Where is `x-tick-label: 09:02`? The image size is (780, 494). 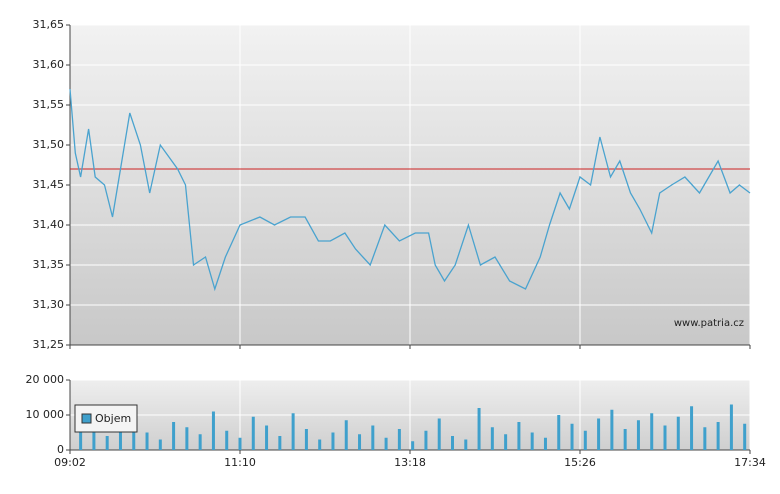
x-tick-label: 09:02 is located at coordinates (70, 462).